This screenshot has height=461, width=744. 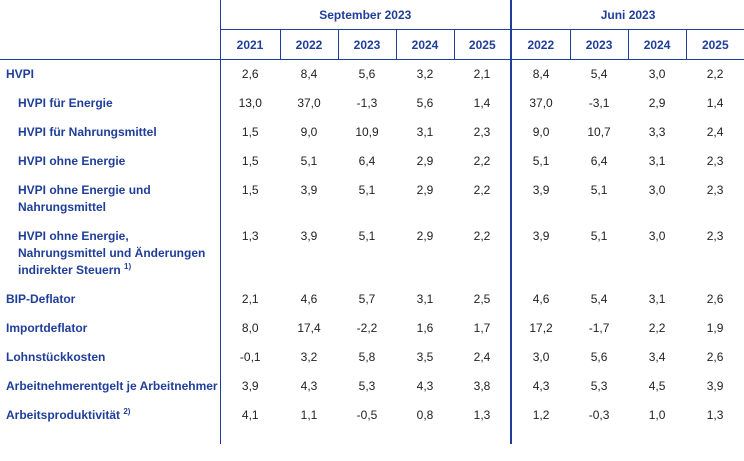 I want to click on value-cell-sep: 8,4, so click(x=309, y=74).